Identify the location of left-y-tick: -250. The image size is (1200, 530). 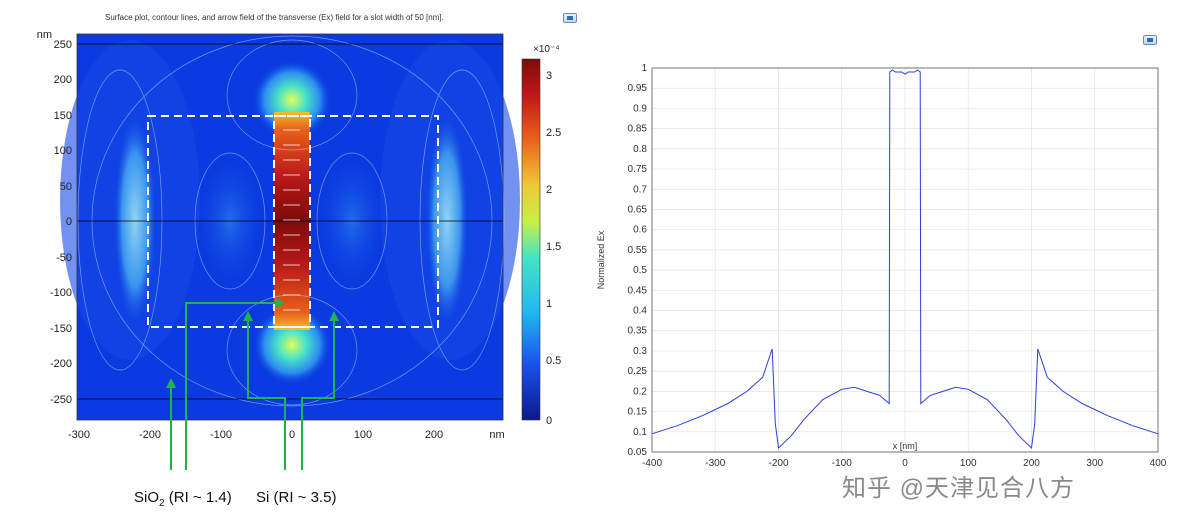
(61, 400).